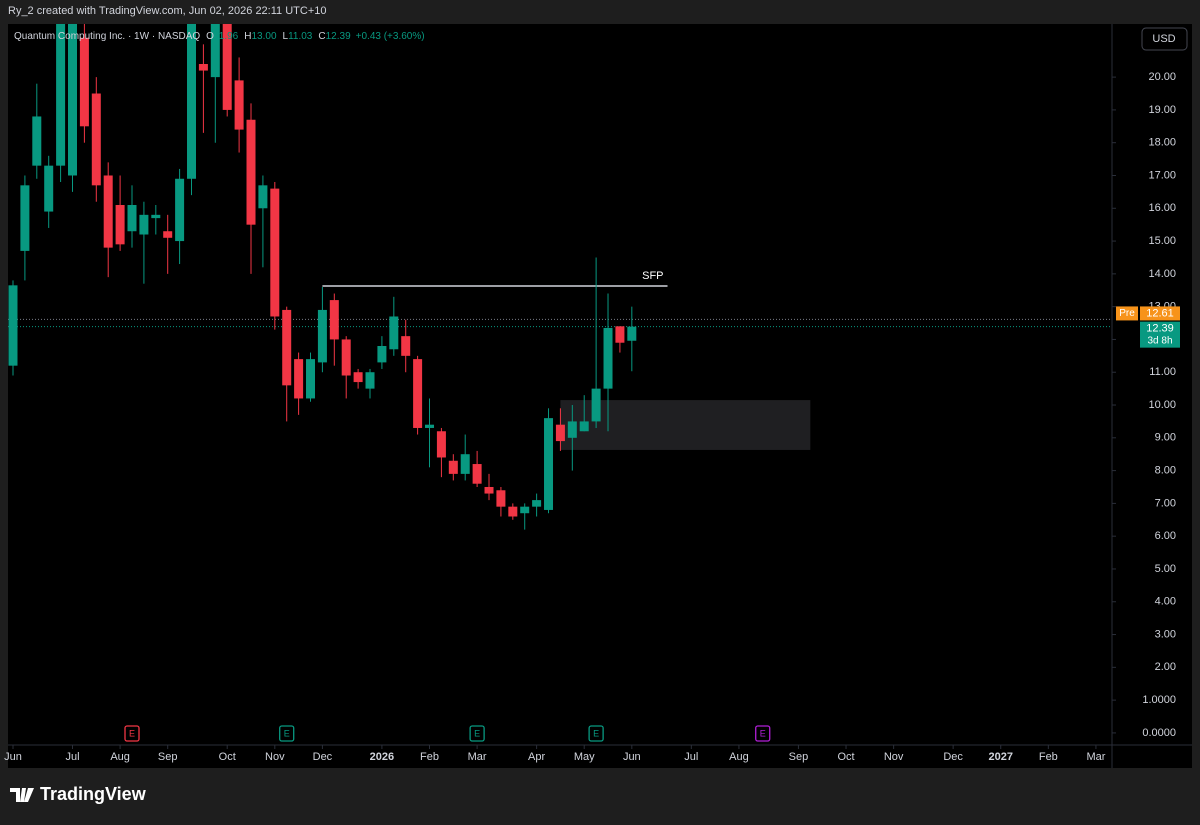  What do you see at coordinates (1165, 602) in the screenshot?
I see `y-tick-label: 4.00` at bounding box center [1165, 602].